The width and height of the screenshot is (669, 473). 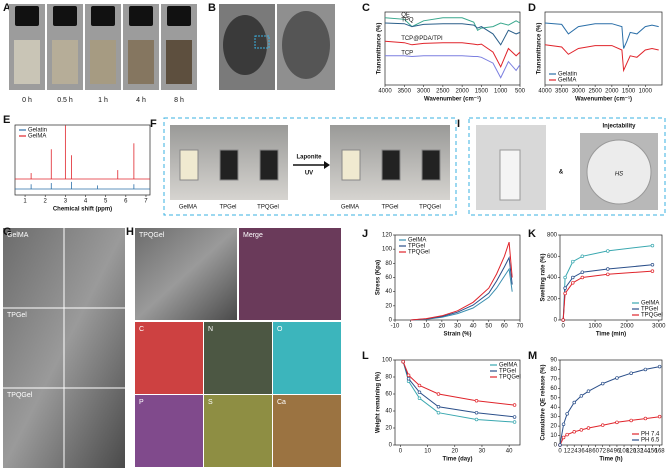 What do you see at coordinates (86, 202) in the screenshot?
I see `x-tick-label: 4` at bounding box center [86, 202].